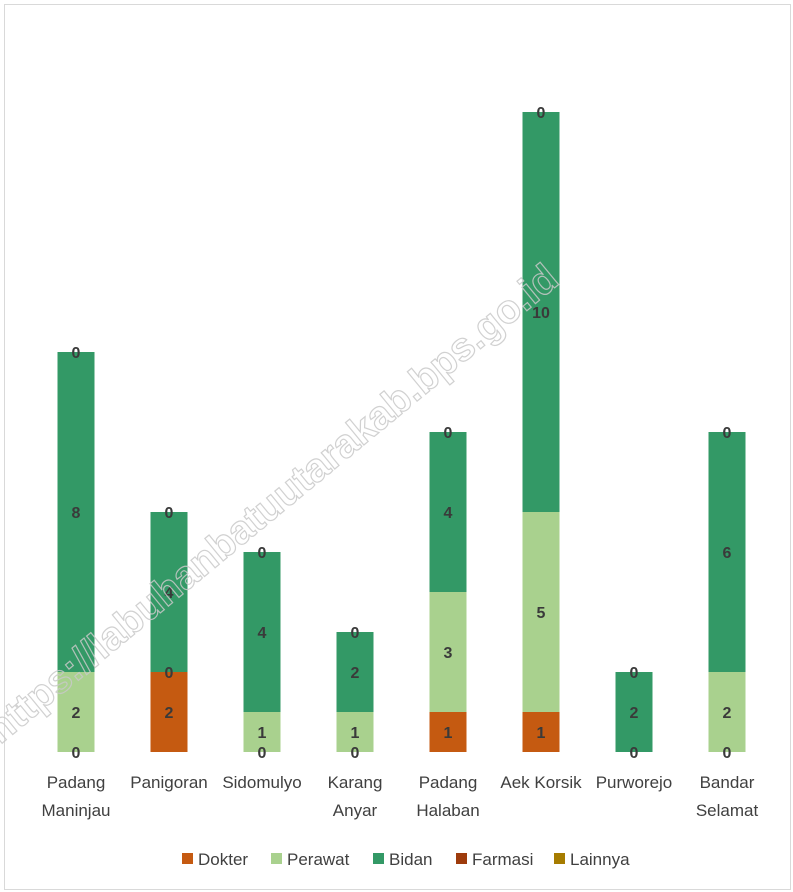 The height and width of the screenshot is (892, 793). What do you see at coordinates (559, 858) in the screenshot?
I see `legend-swatch-lainnya` at bounding box center [559, 858].